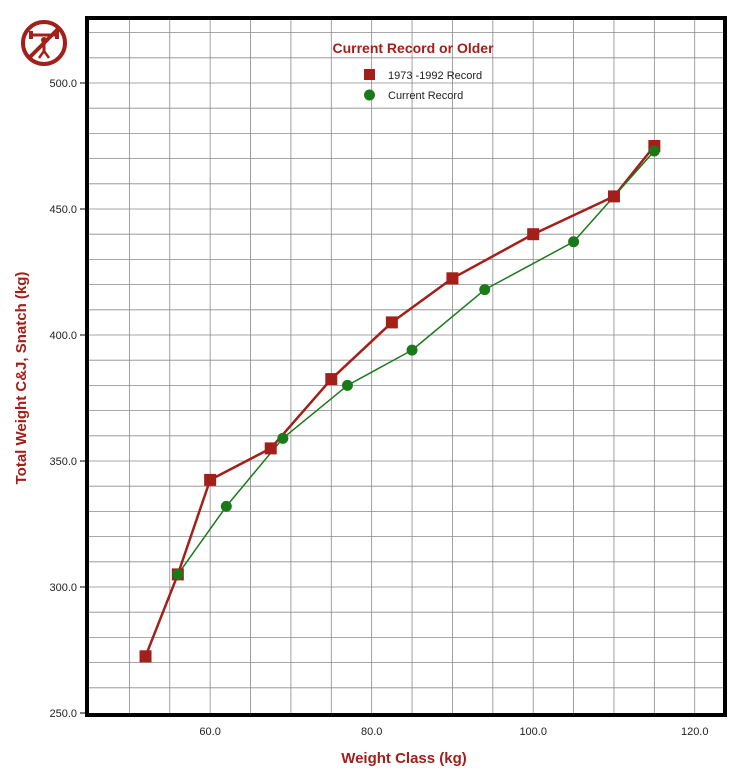 The height and width of the screenshot is (778, 745). Describe the element at coordinates (404, 758) in the screenshot. I see `x-axis-title: Weight Class (kg)` at that location.